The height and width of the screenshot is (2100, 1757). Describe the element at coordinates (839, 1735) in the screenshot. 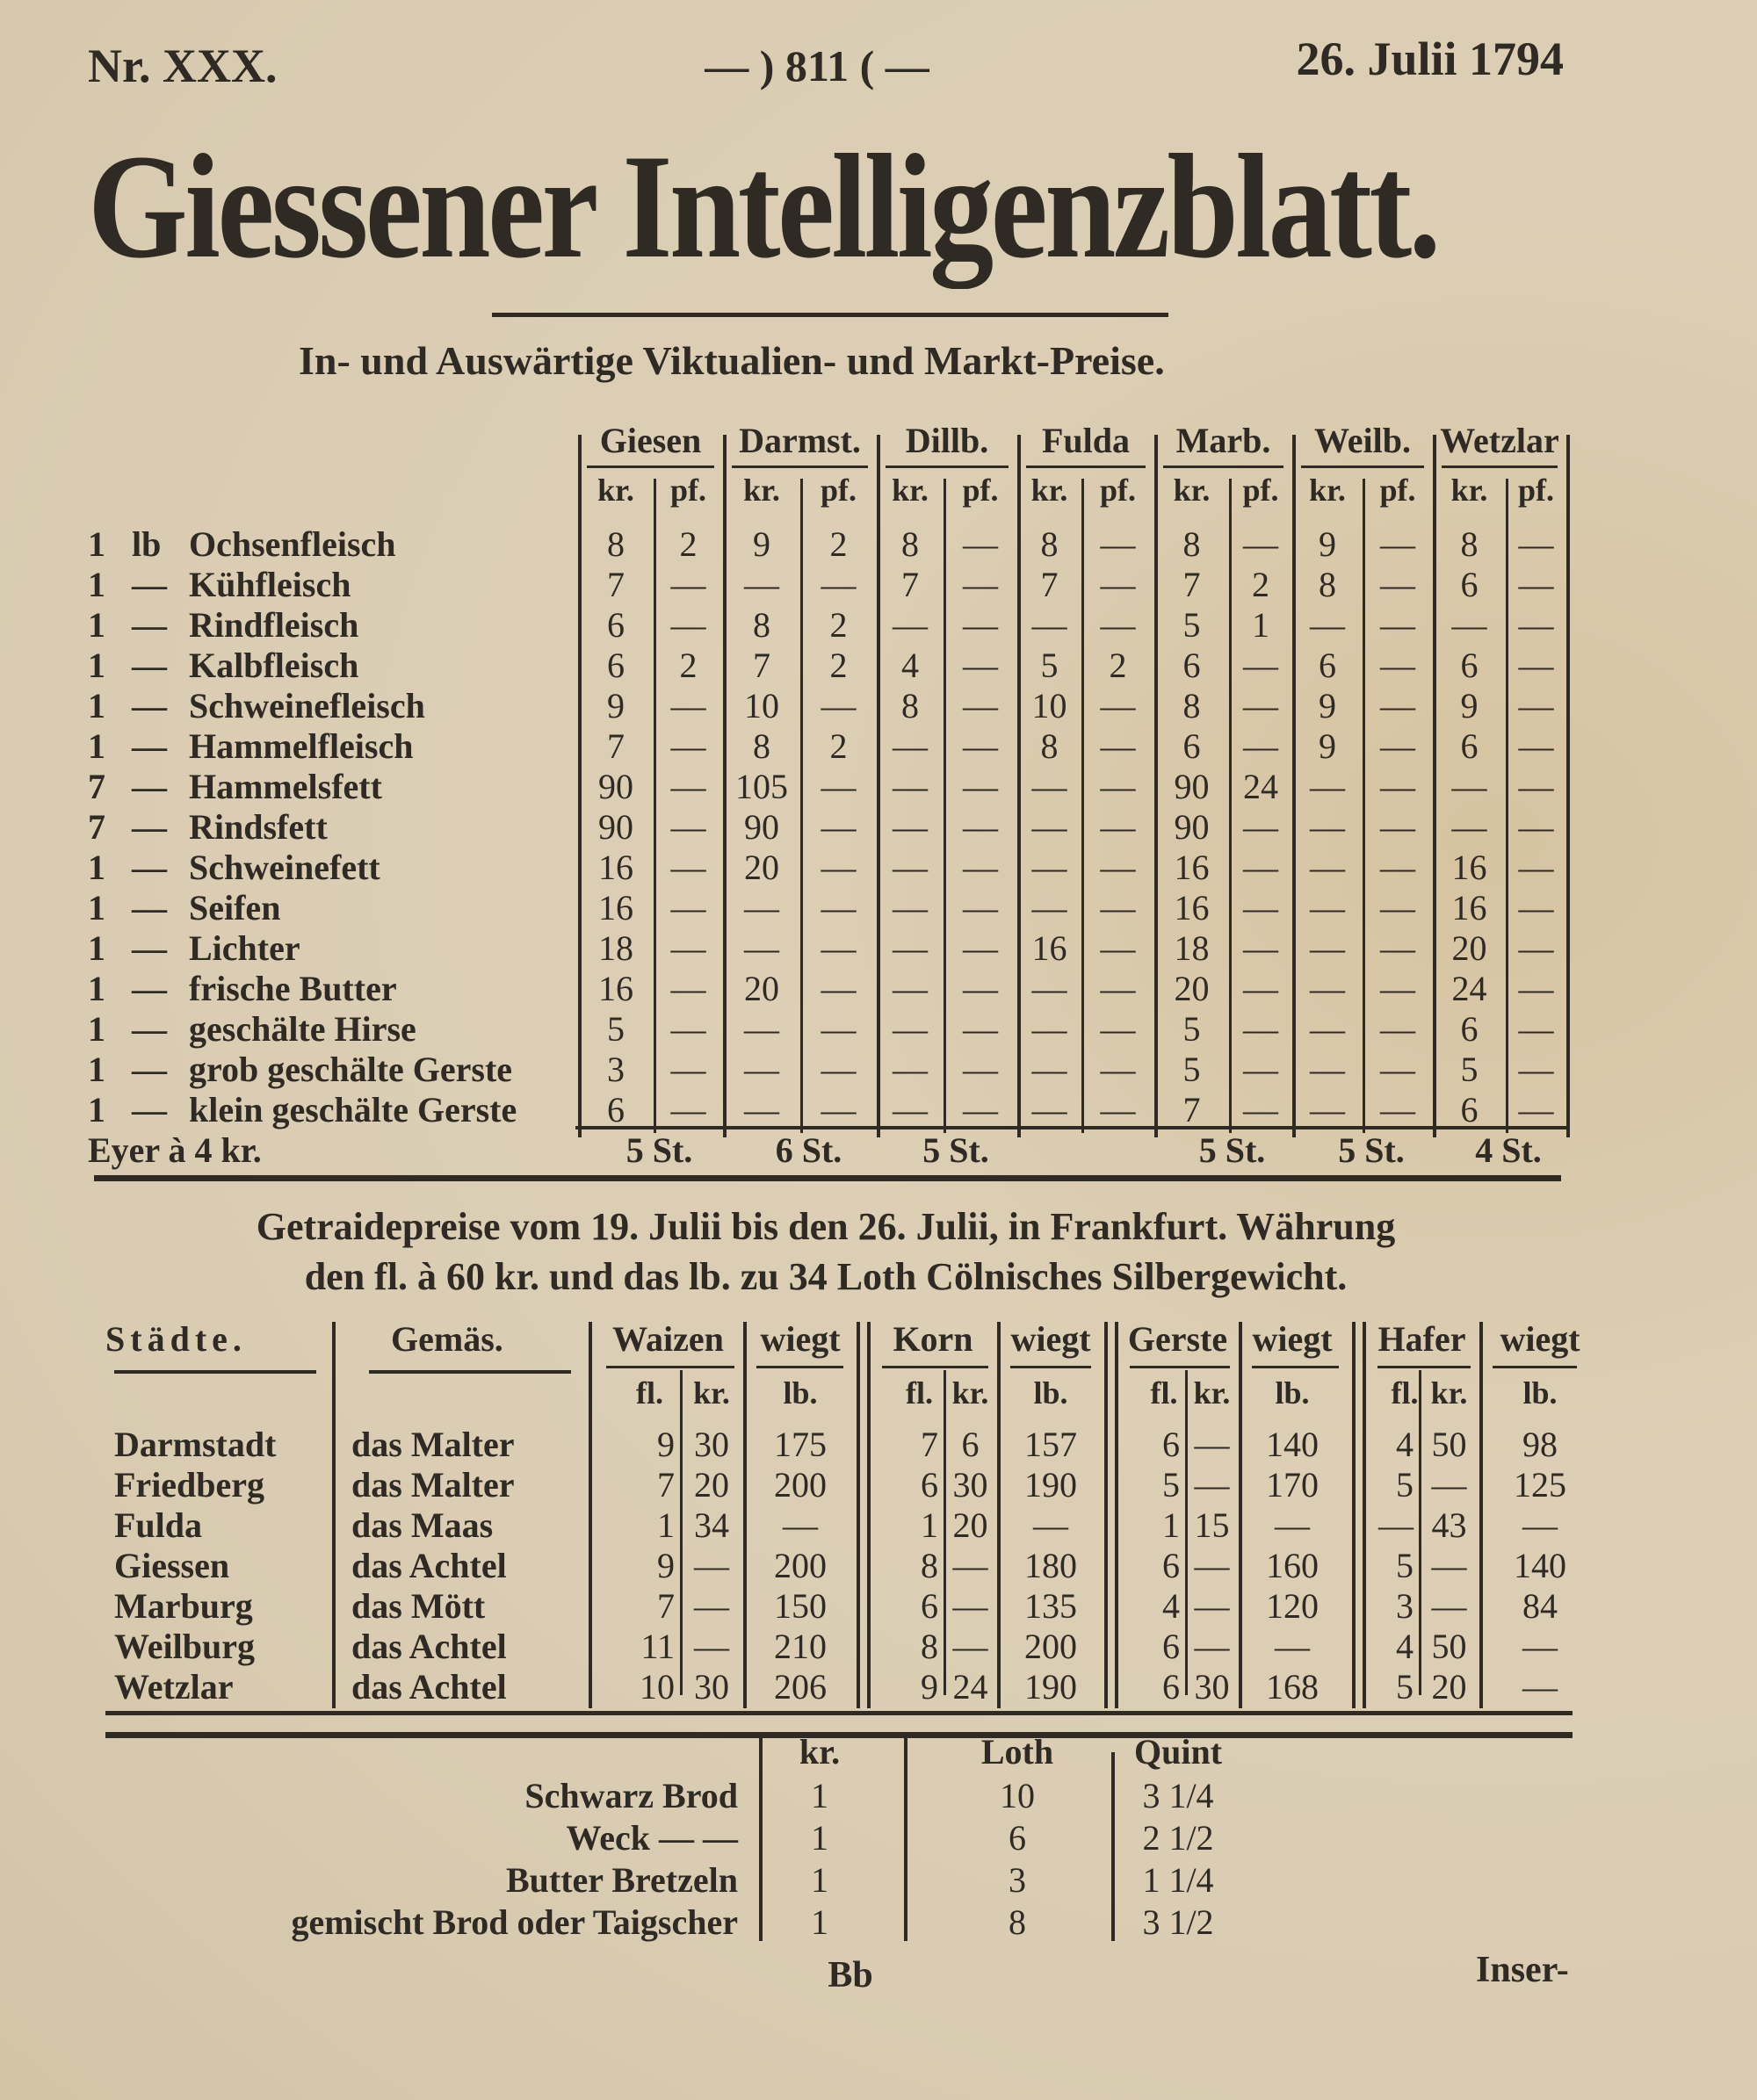

I see `section-rule` at that location.